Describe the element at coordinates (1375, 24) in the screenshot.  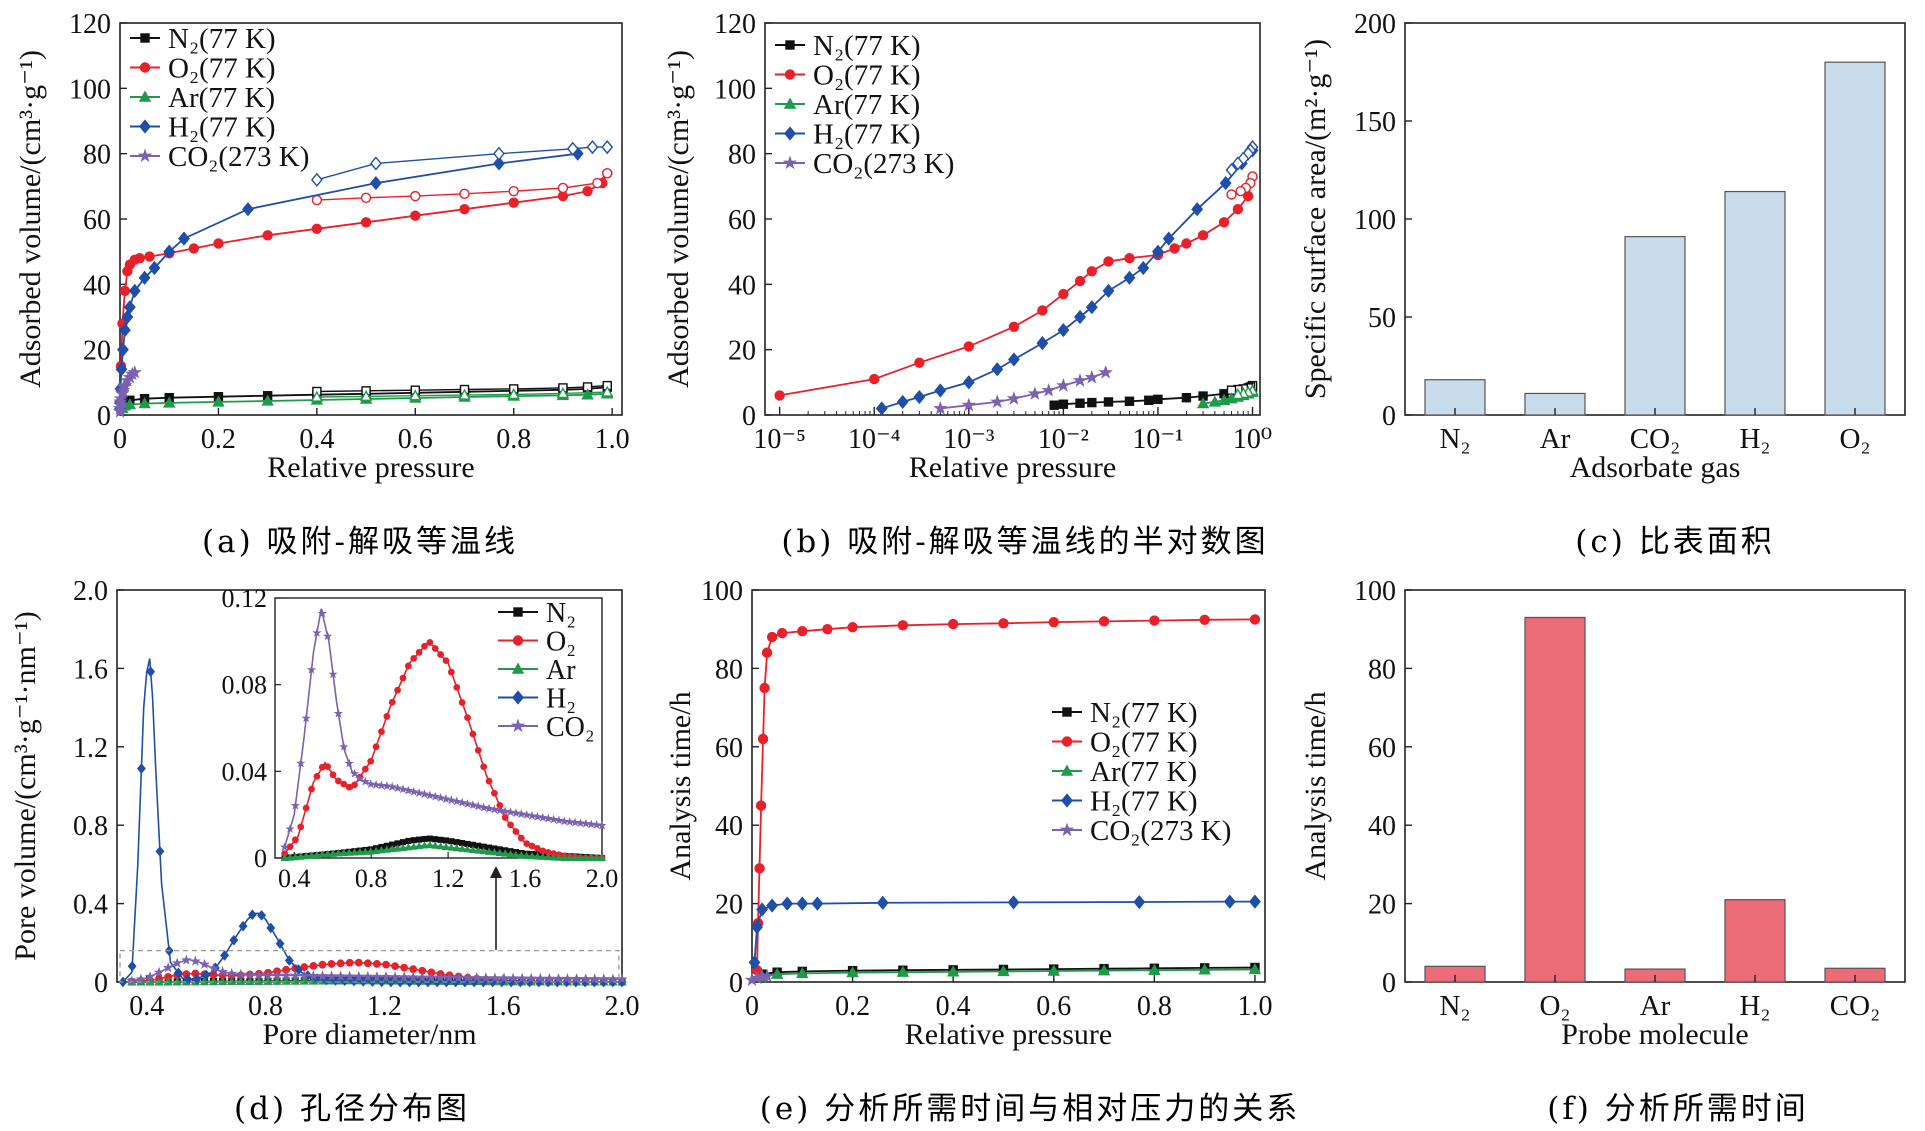
I see `panel-c-ytick-label: 200` at that location.